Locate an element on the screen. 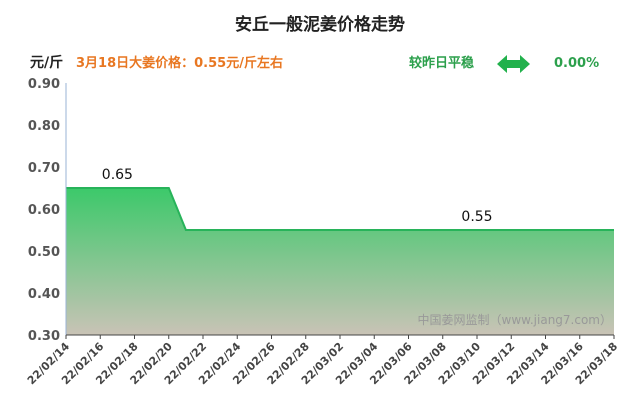 The image size is (640, 410). y-tick-label: 0.50 is located at coordinates (44, 252).